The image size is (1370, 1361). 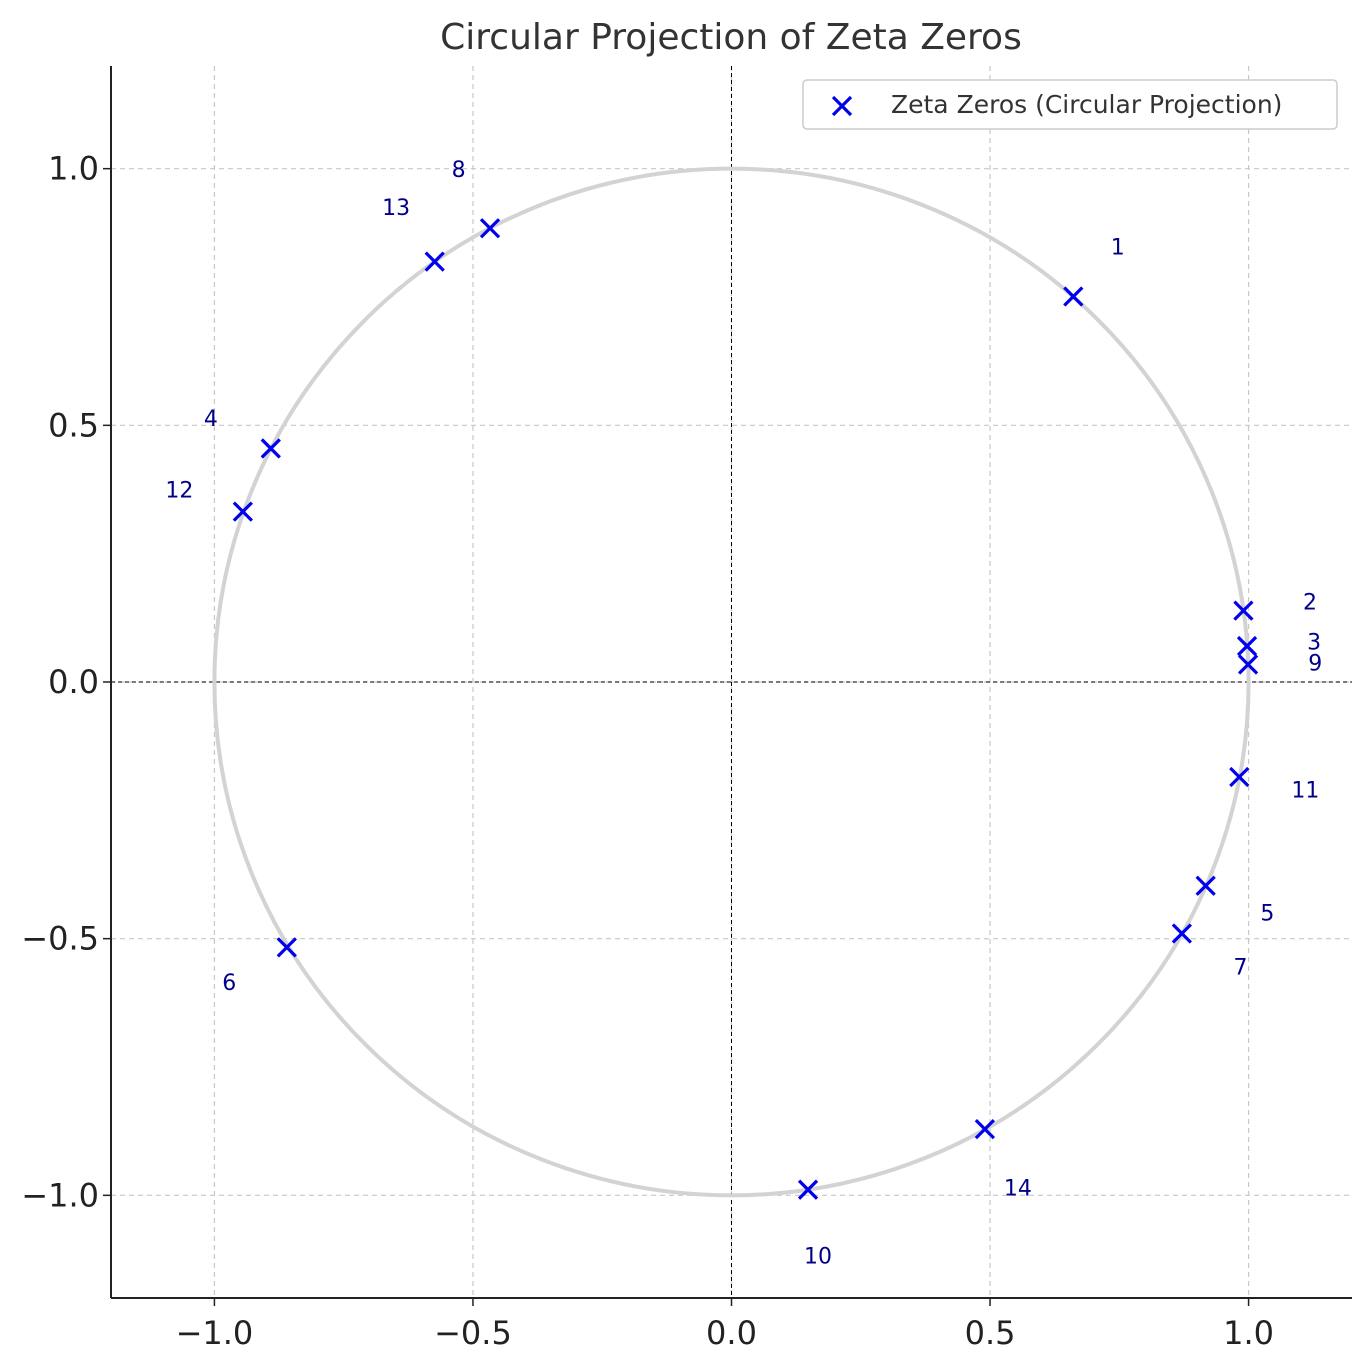 I want to click on legend: Zeta Zeros (Circular Projection), so click(x=1070, y=104).